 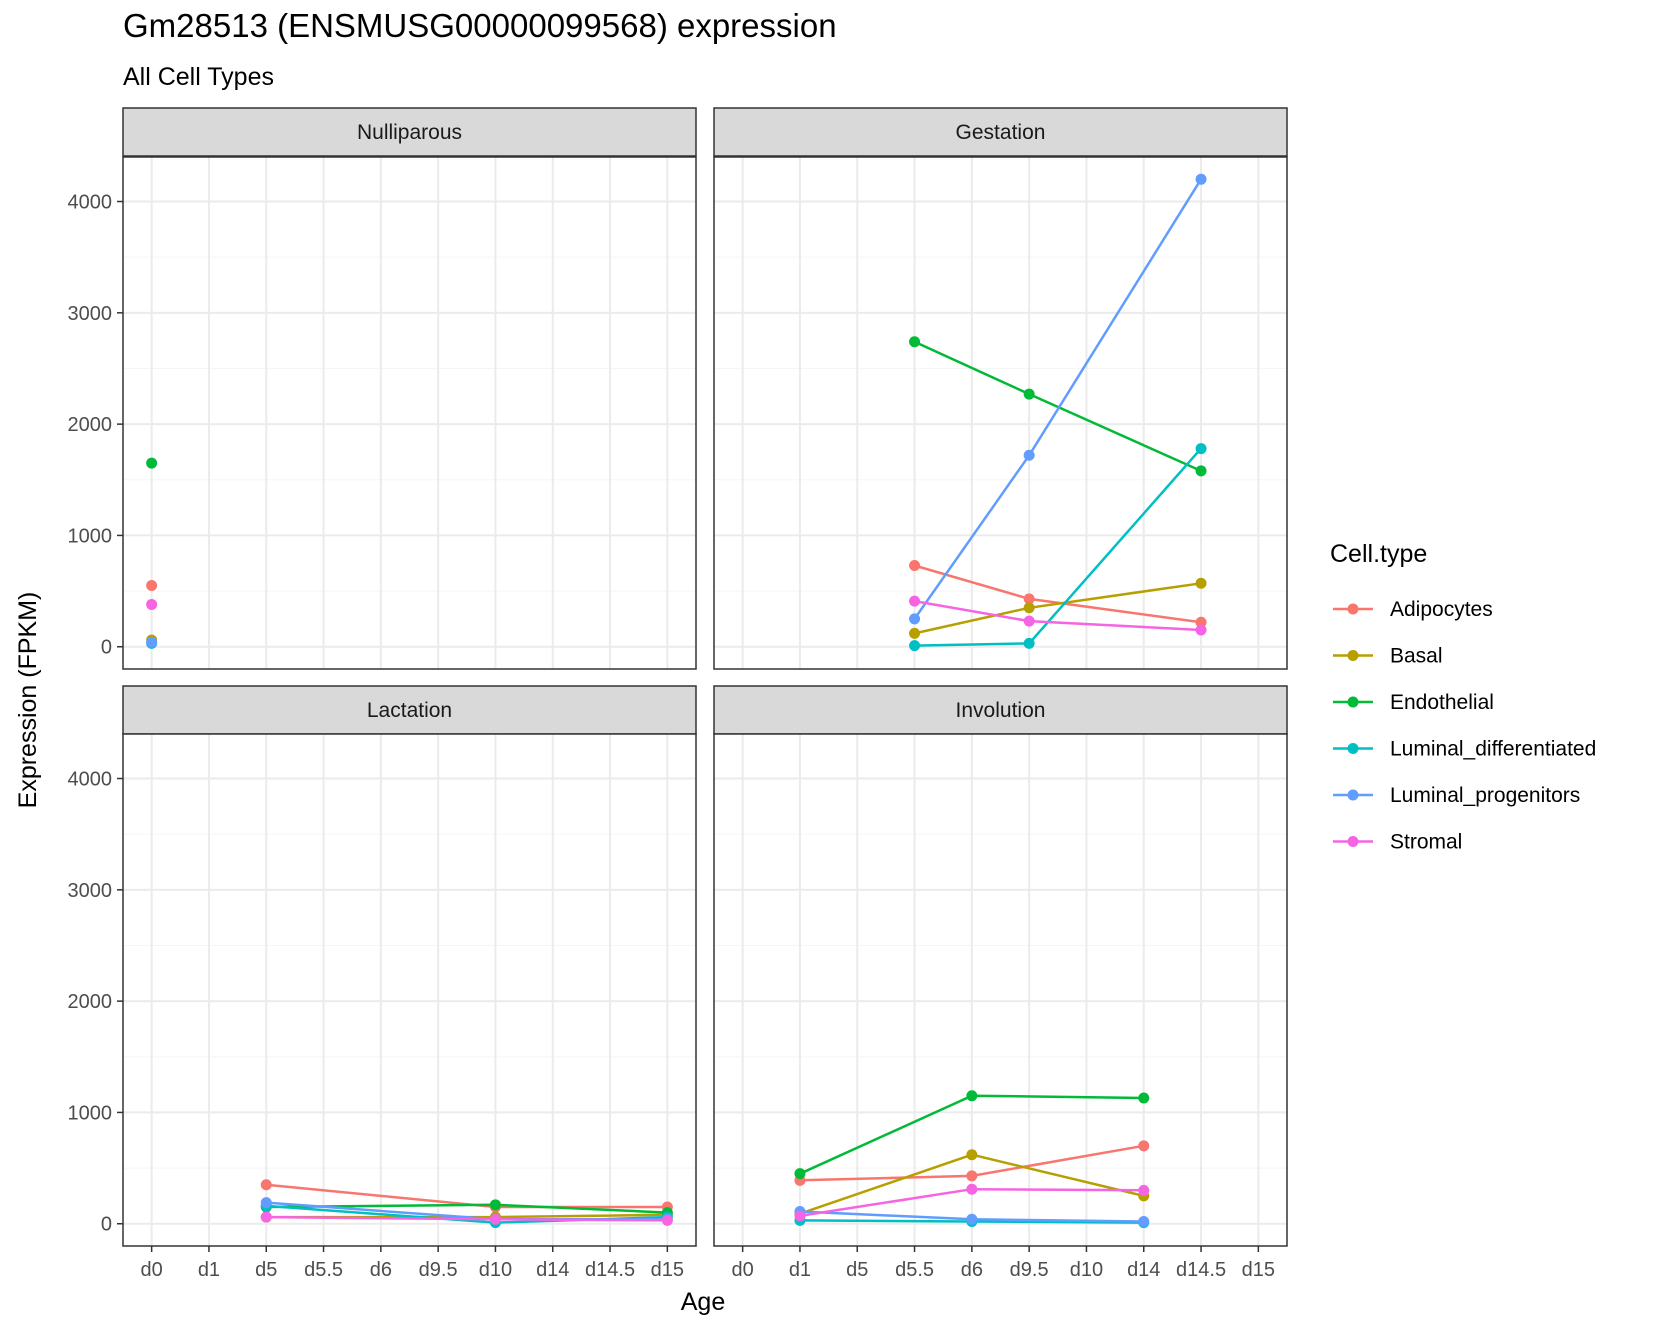 What do you see at coordinates (90, 203) in the screenshot?
I see `y-tick-label: 4000` at bounding box center [90, 203].